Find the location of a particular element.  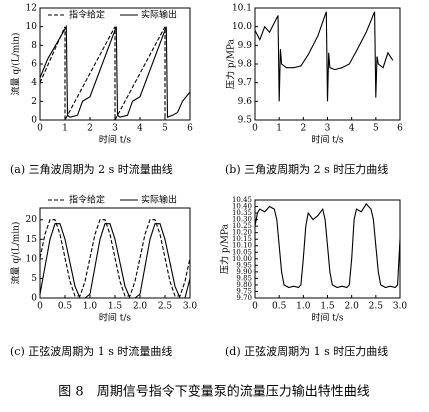

y-tick-label: 15 is located at coordinates (32, 240).